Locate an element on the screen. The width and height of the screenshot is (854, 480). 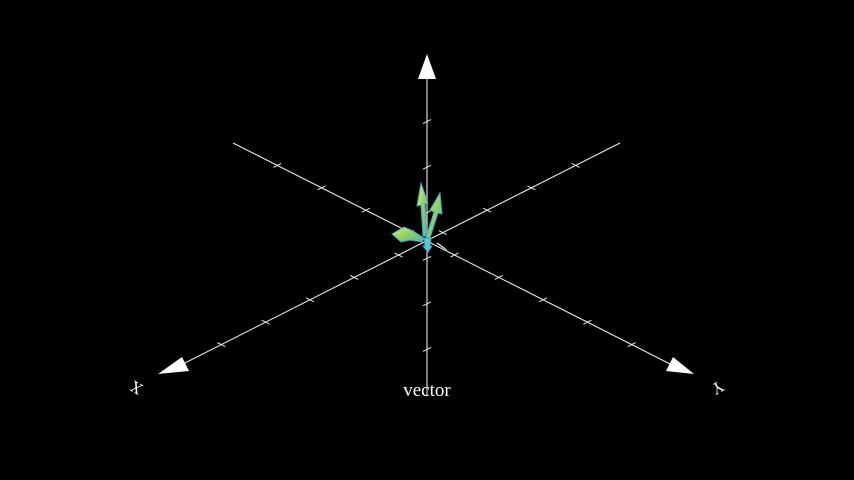
vector-arrow-left is located at coordinates (408, 234).